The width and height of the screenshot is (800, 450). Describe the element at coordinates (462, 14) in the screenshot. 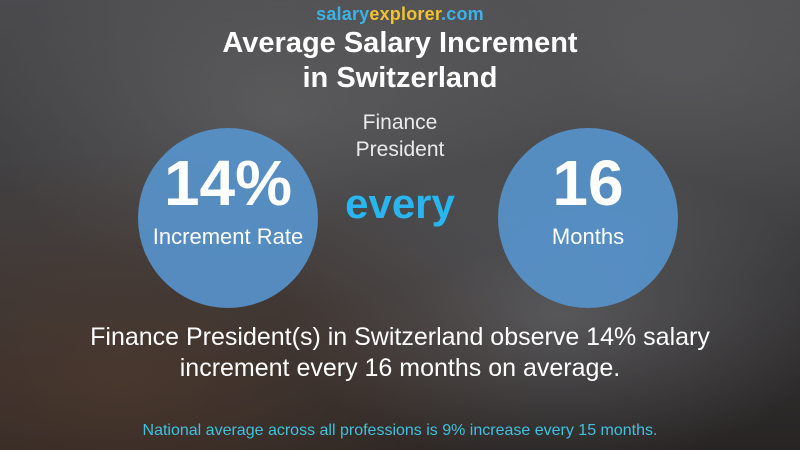

I see `logo-domain: .com` at that location.